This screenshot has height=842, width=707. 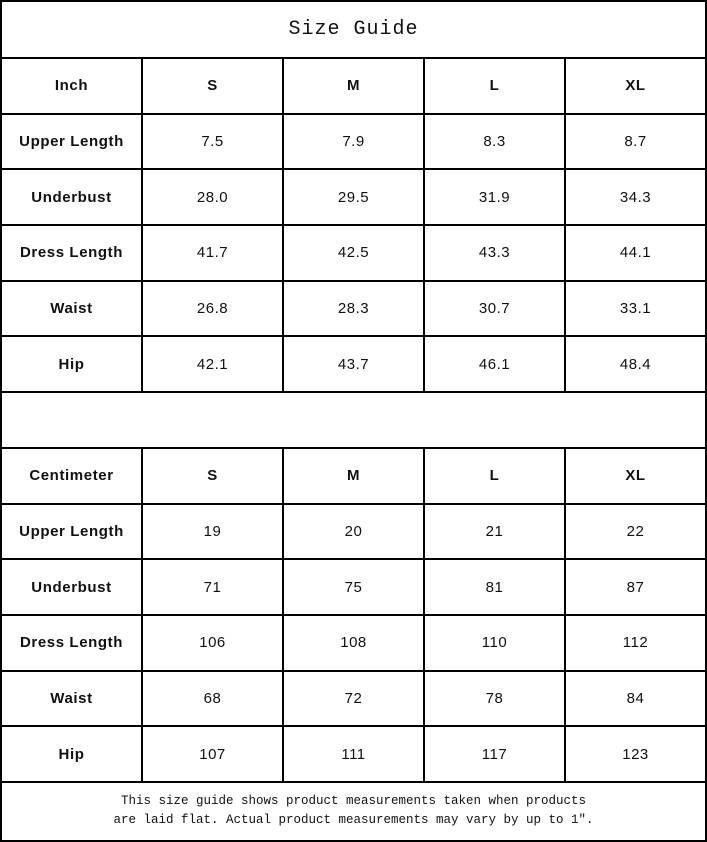 What do you see at coordinates (353, 253) in the screenshot?
I see `inch-dress-length-m: 42.5` at bounding box center [353, 253].